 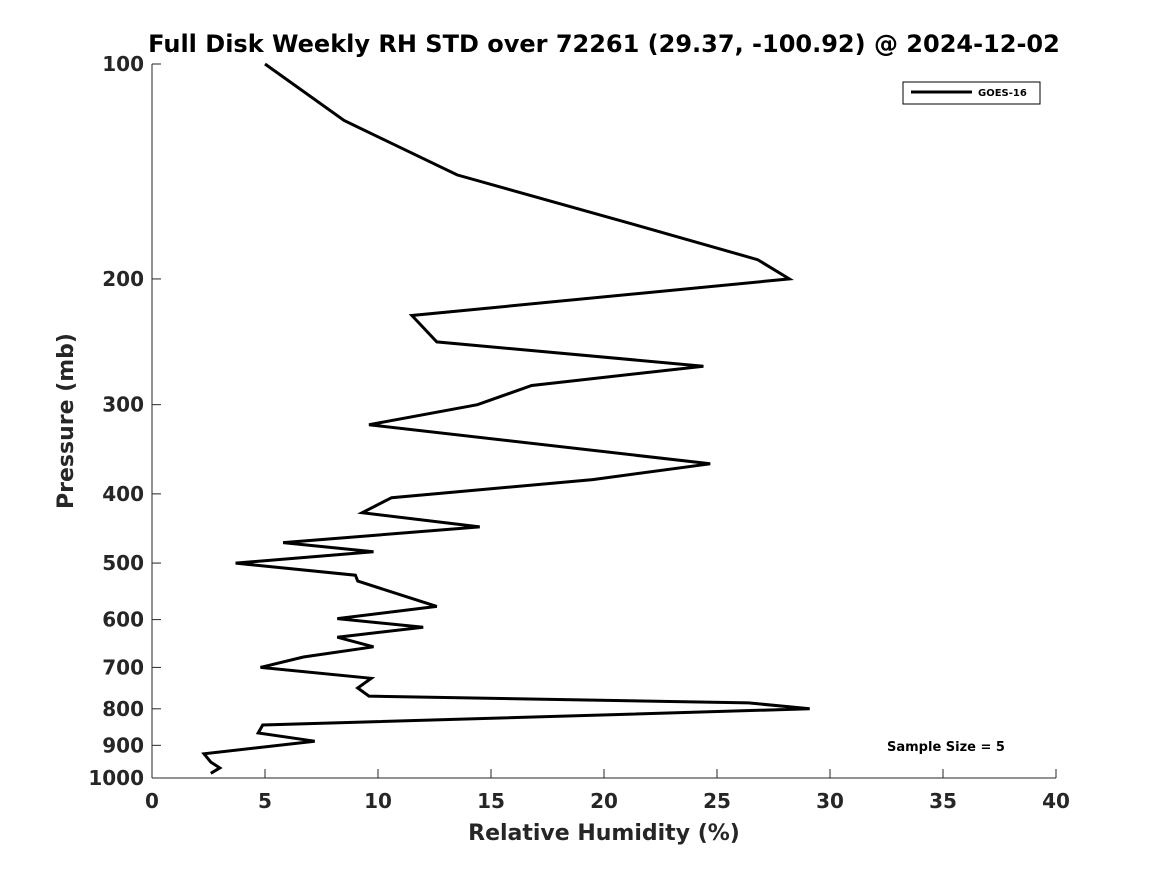 I want to click on y-tick-label: 200, so click(x=123, y=279).